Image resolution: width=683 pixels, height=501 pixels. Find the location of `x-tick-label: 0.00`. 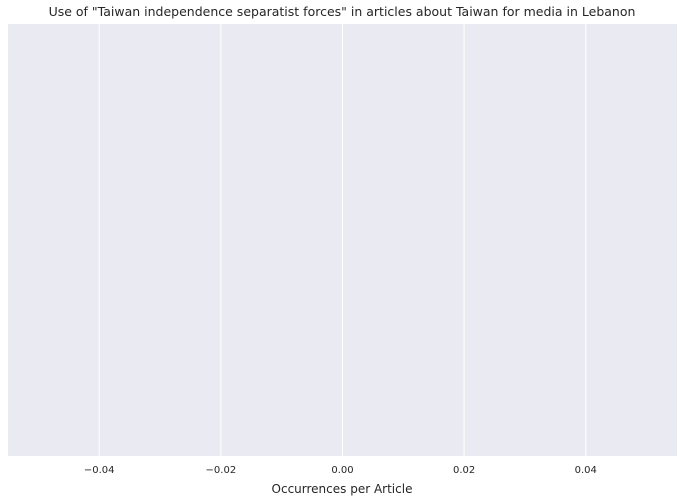

x-tick-label: 0.00 is located at coordinates (342, 470).